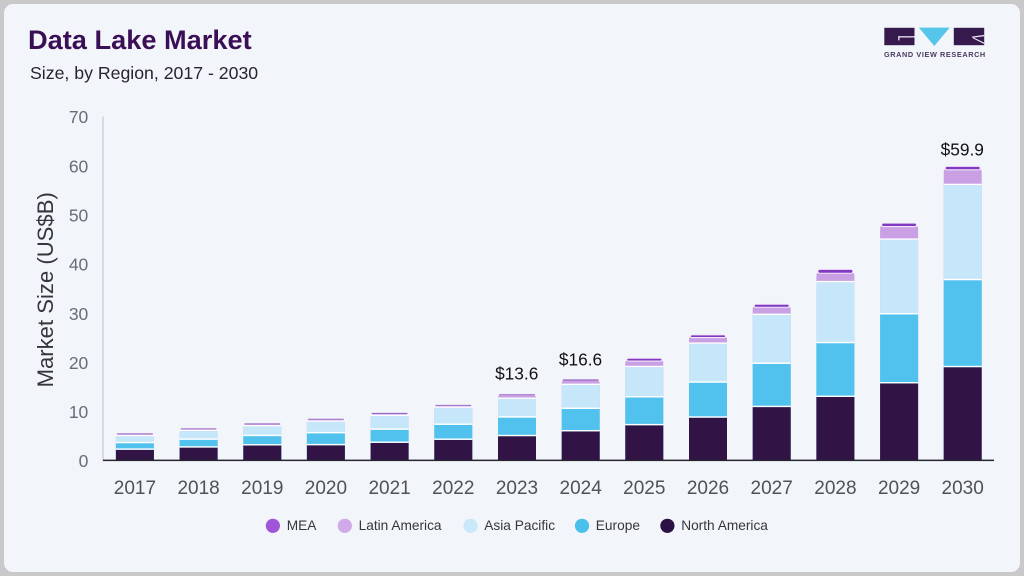 Image resolution: width=1024 pixels, height=576 pixels. Describe the element at coordinates (79, 412) in the screenshot. I see `svg-text: 10` at that location.